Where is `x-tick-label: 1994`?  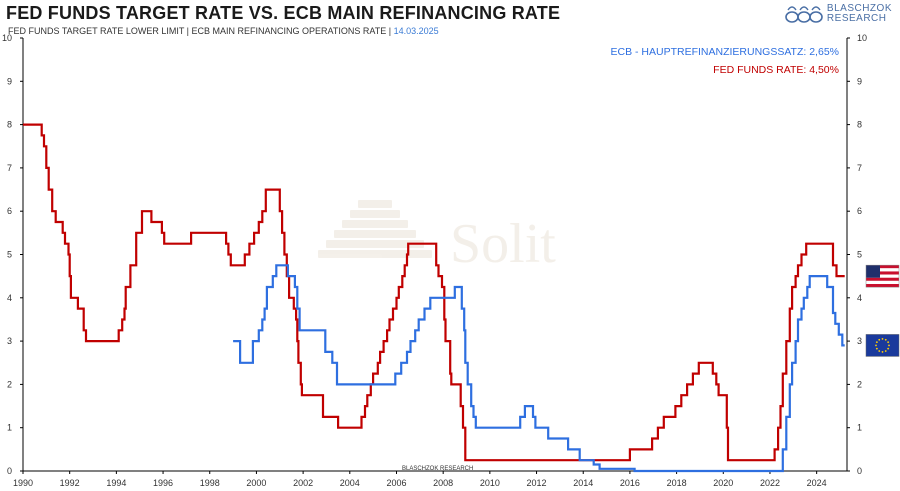 x-tick-label: 1994 is located at coordinates (116, 483).